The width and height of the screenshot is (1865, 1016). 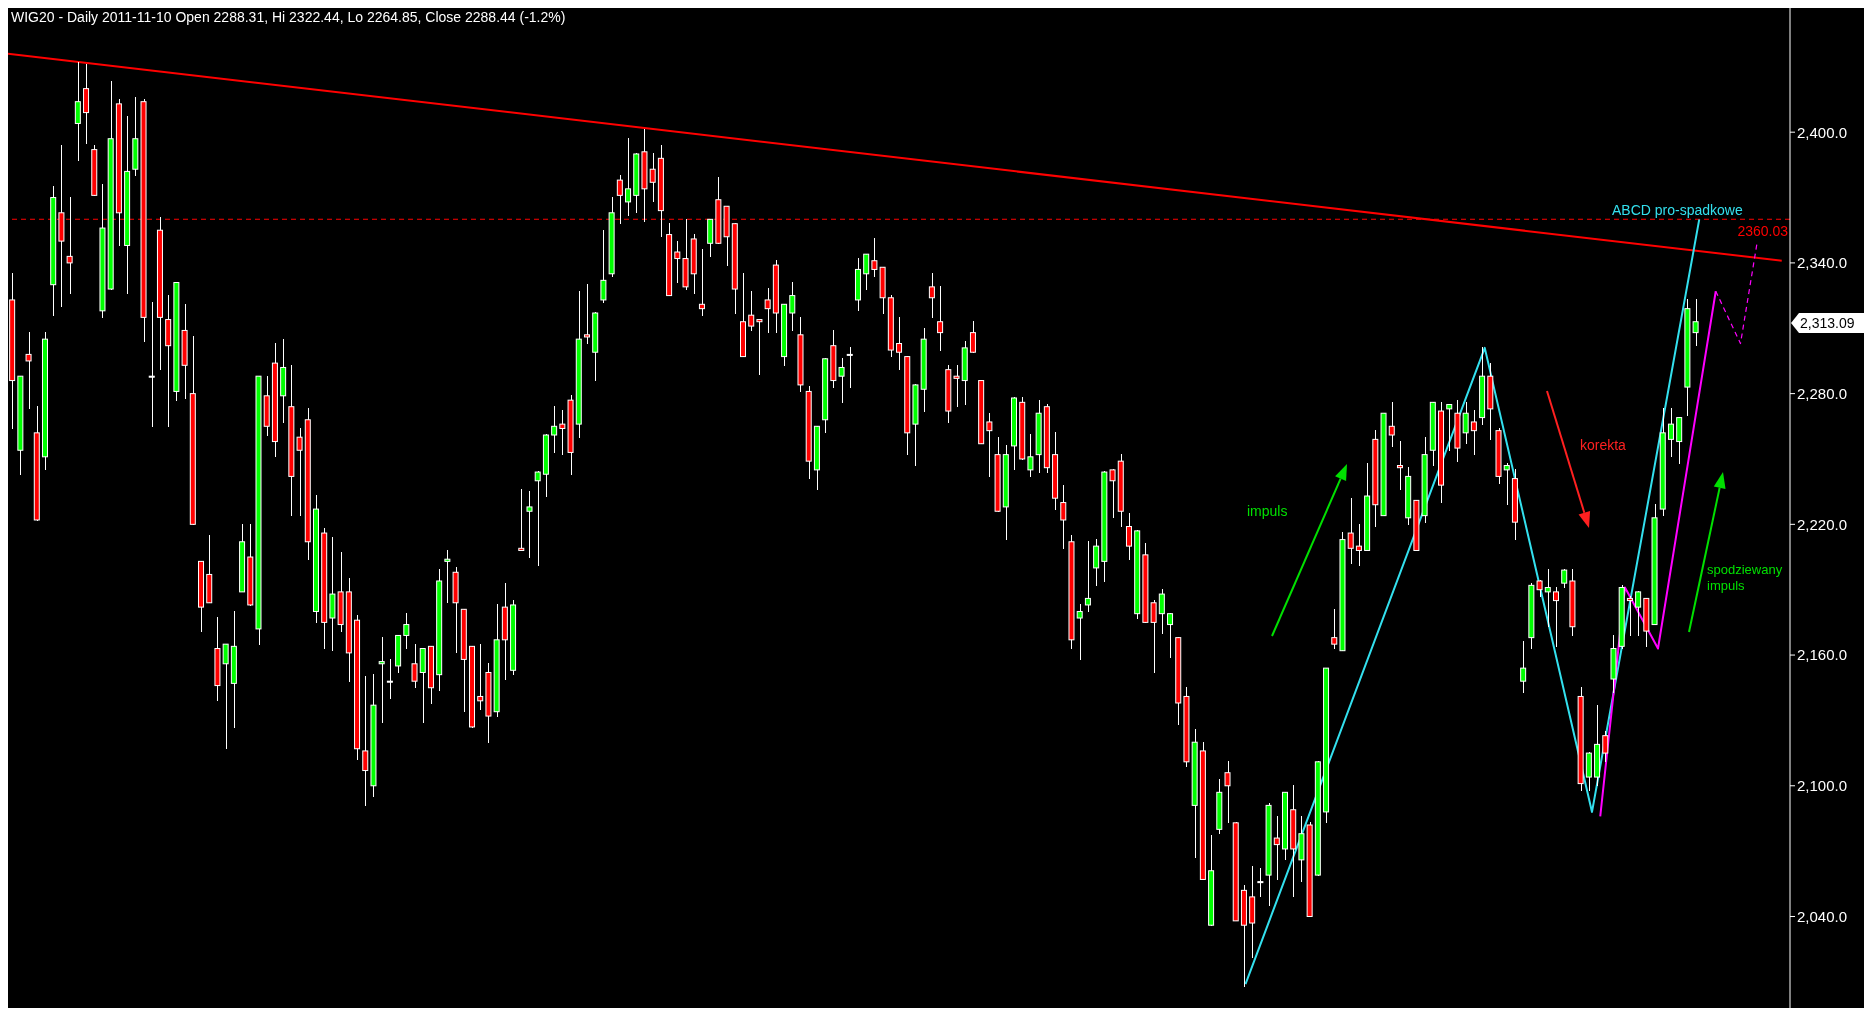 I want to click on y-tick-label: 2,100.0, so click(x=1822, y=786).